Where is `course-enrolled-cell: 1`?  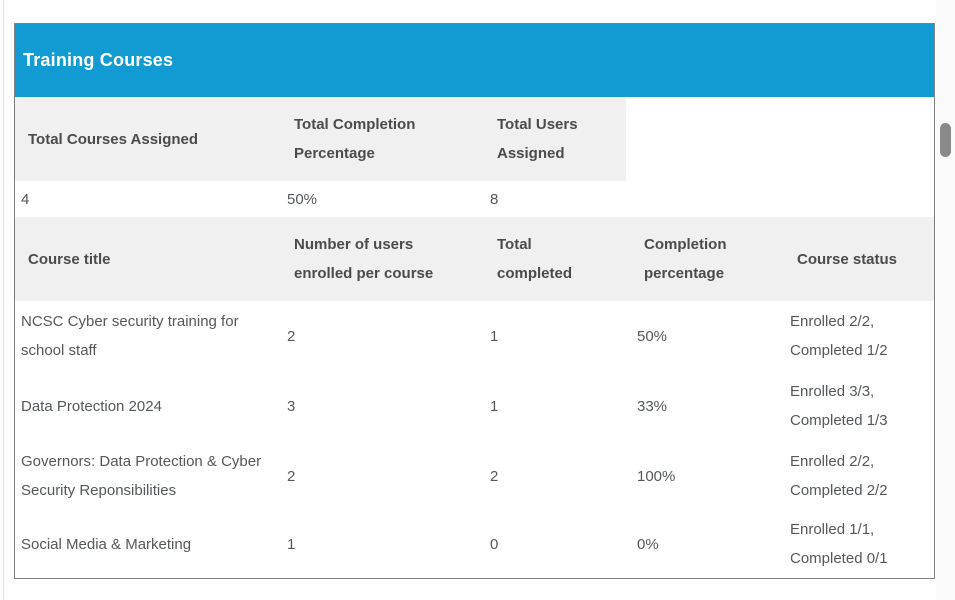 course-enrolled-cell: 1 is located at coordinates (291, 544).